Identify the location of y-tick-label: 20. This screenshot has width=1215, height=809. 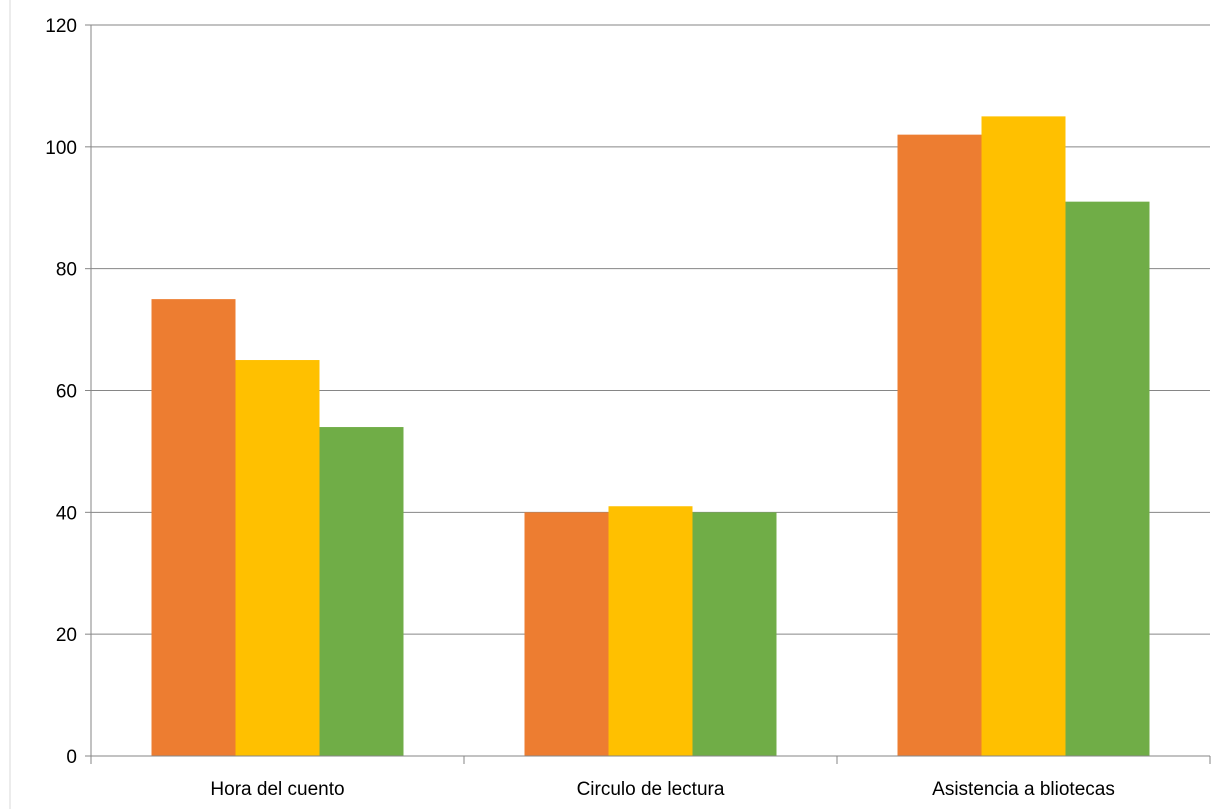
(66, 635).